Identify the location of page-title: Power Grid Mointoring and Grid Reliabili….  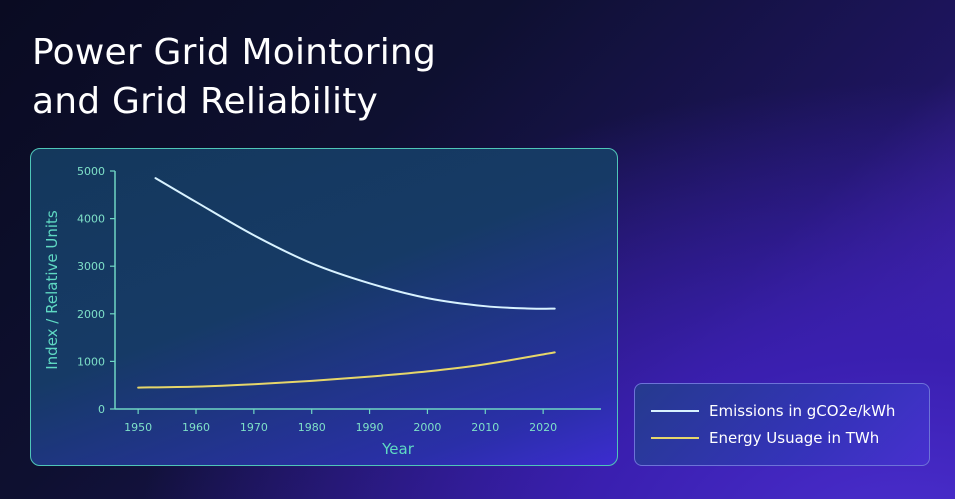
(234, 77).